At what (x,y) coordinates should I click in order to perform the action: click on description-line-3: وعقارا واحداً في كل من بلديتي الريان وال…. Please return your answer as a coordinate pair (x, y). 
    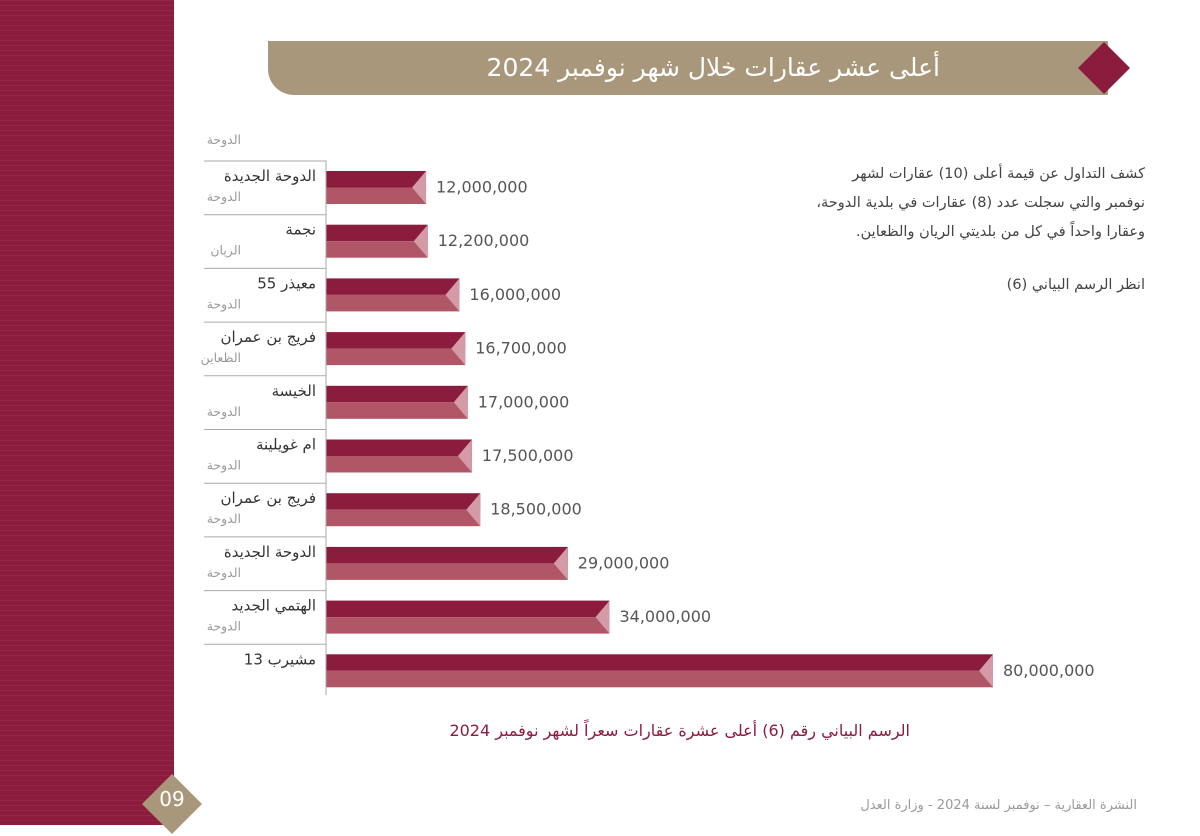
    Looking at the image, I should click on (1000, 232).